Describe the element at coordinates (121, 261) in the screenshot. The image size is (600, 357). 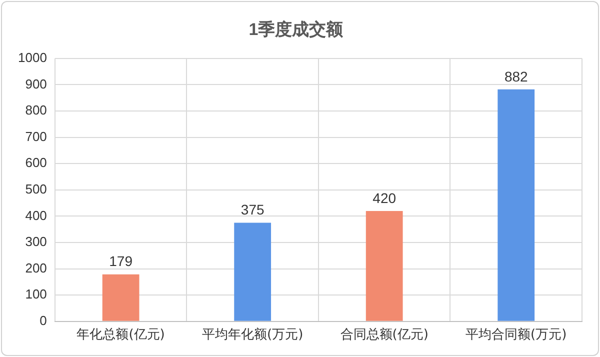
I see `data-label: 179` at that location.